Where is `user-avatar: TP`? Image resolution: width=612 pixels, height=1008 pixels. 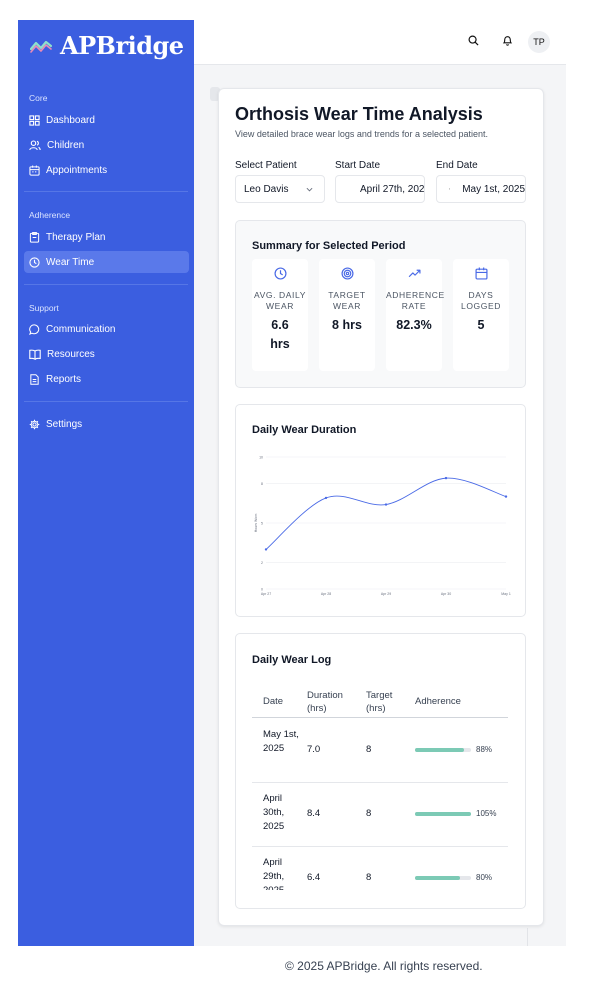 user-avatar: TP is located at coordinates (539, 42).